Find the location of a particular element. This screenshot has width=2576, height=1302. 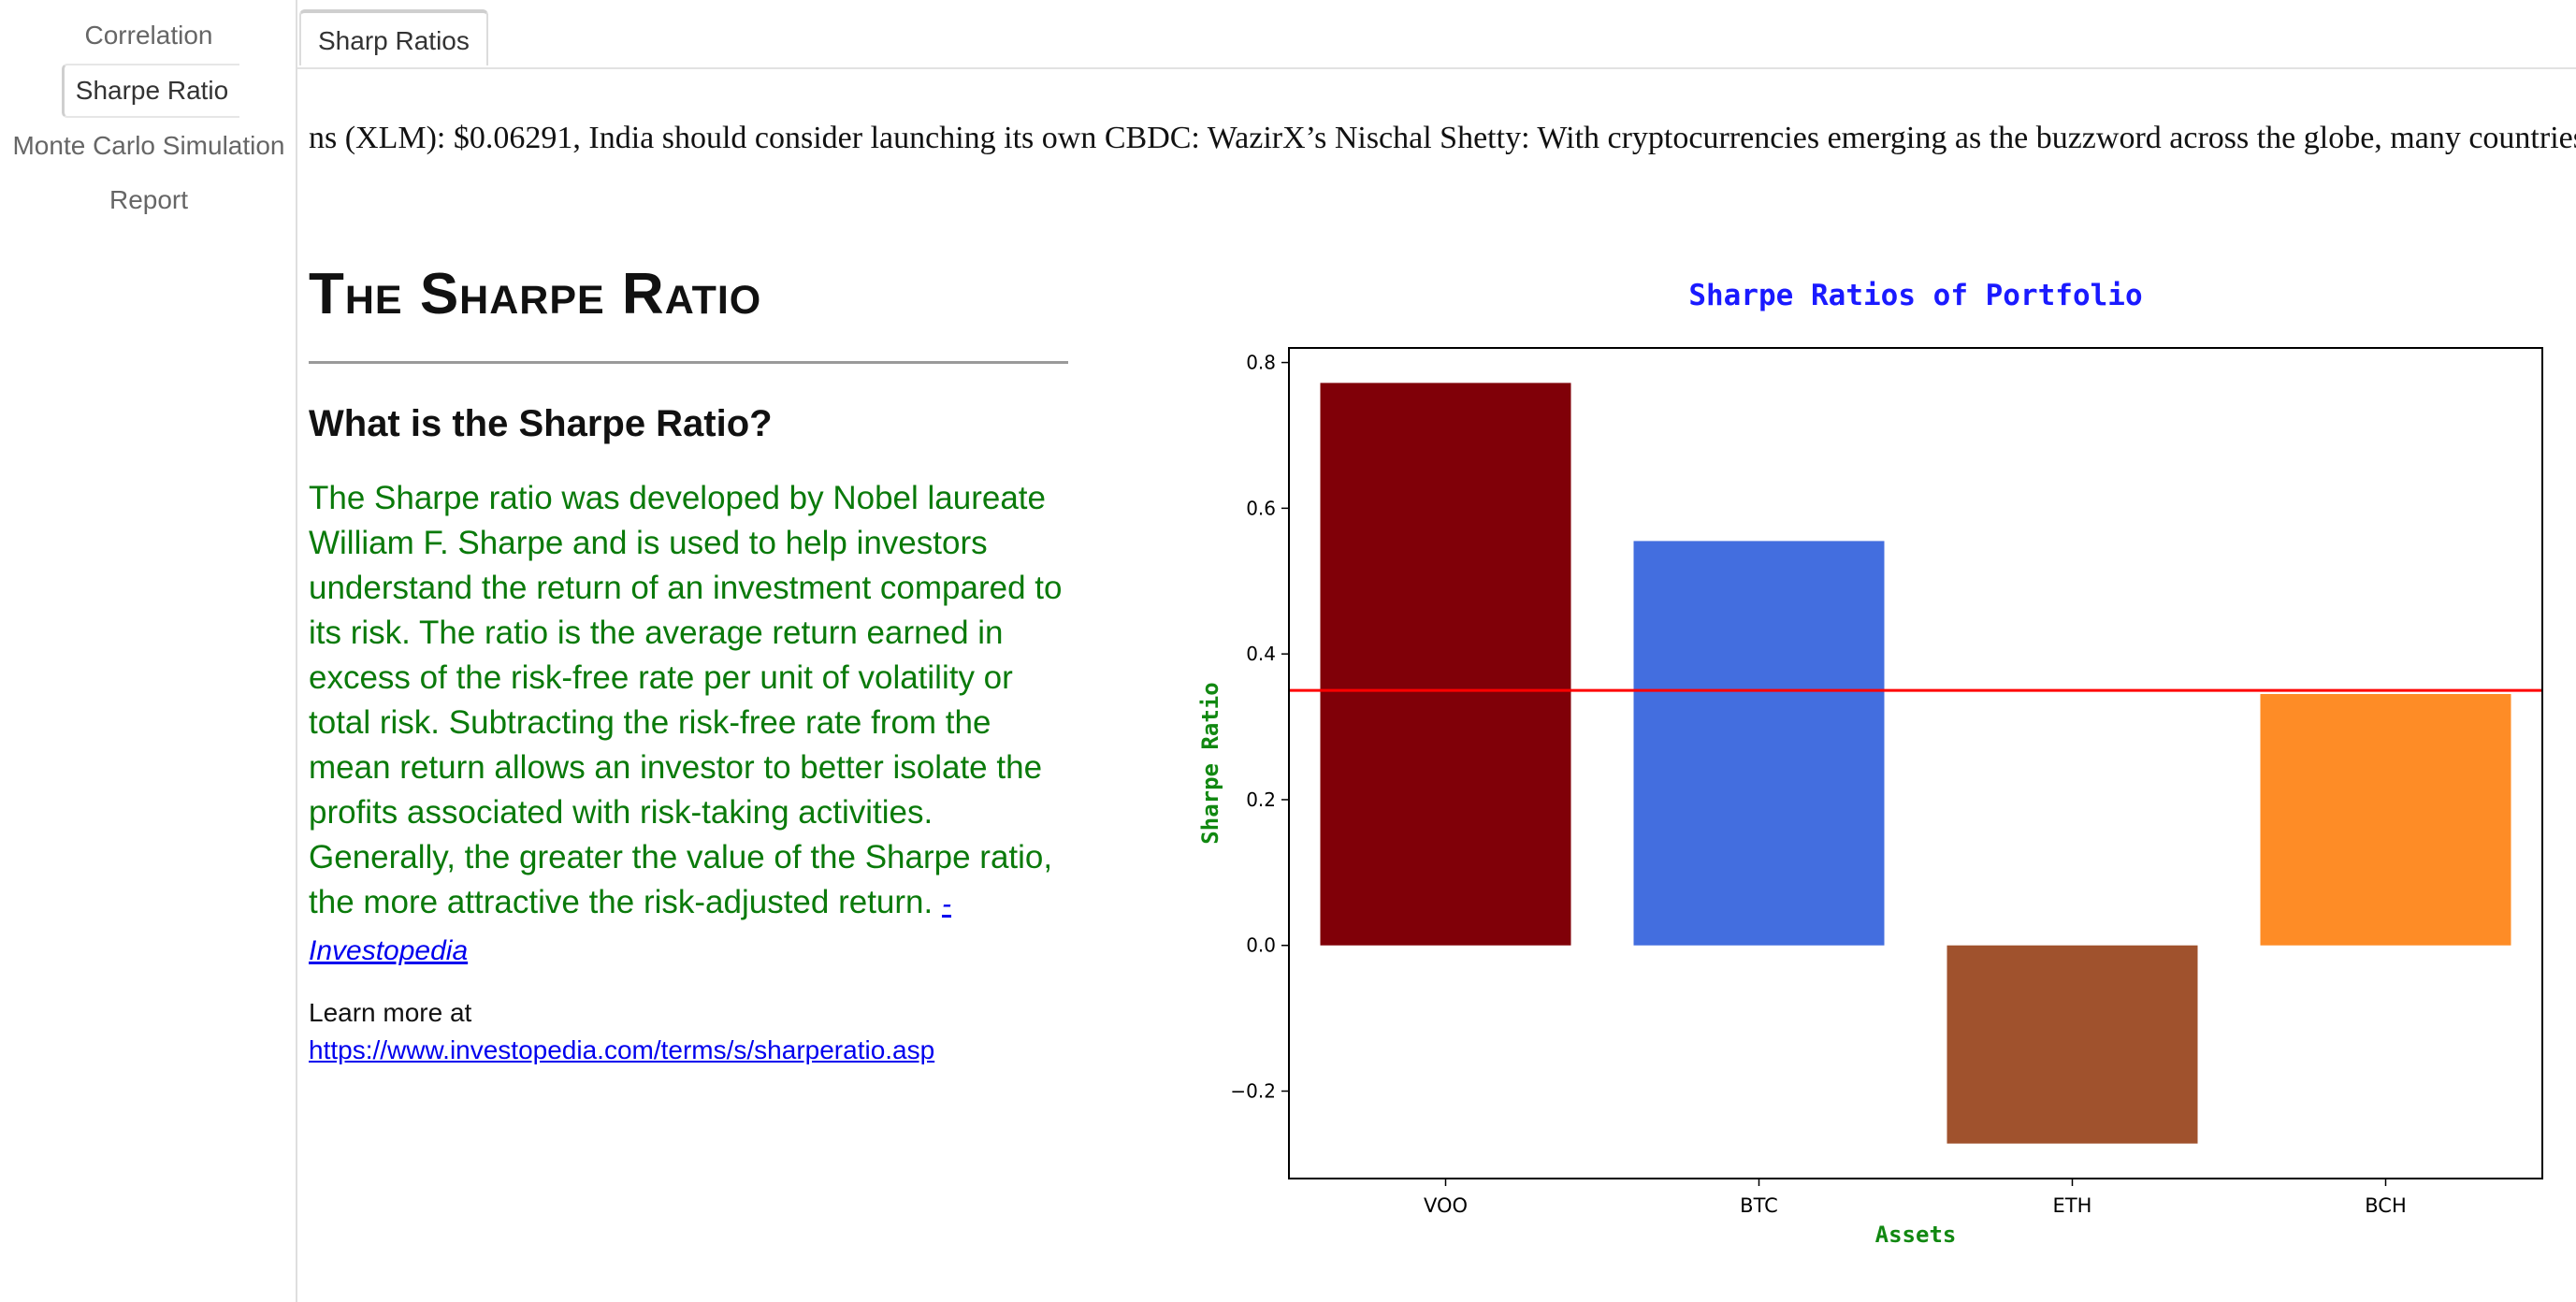

y-tick-label: 0.6 is located at coordinates (1261, 508).